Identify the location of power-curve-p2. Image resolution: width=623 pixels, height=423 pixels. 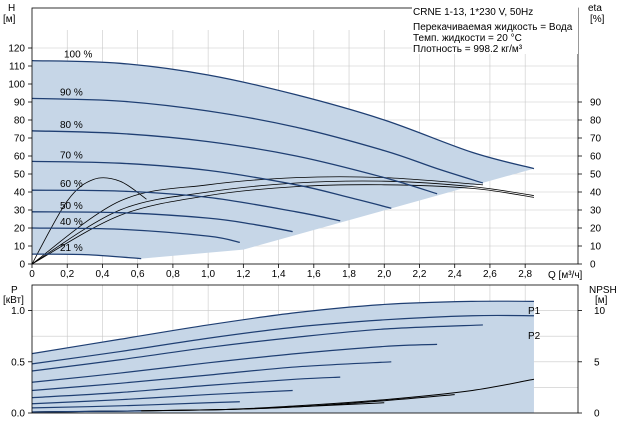
(282, 339).